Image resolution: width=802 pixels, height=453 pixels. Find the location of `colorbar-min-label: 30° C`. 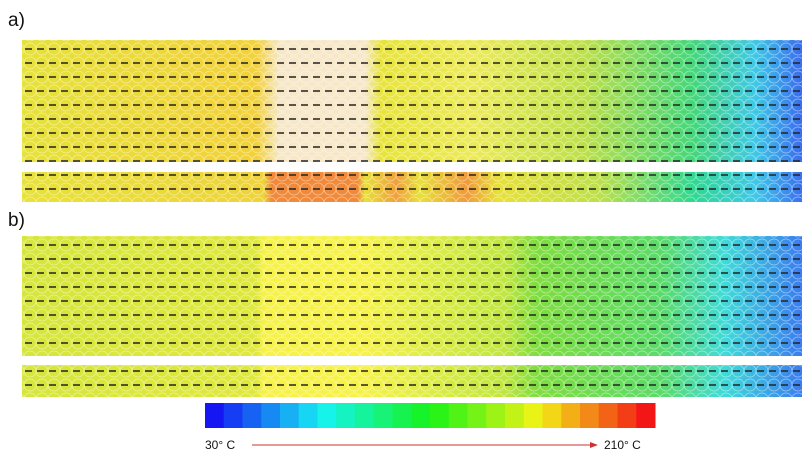

colorbar-min-label: 30° C is located at coordinates (220, 445).